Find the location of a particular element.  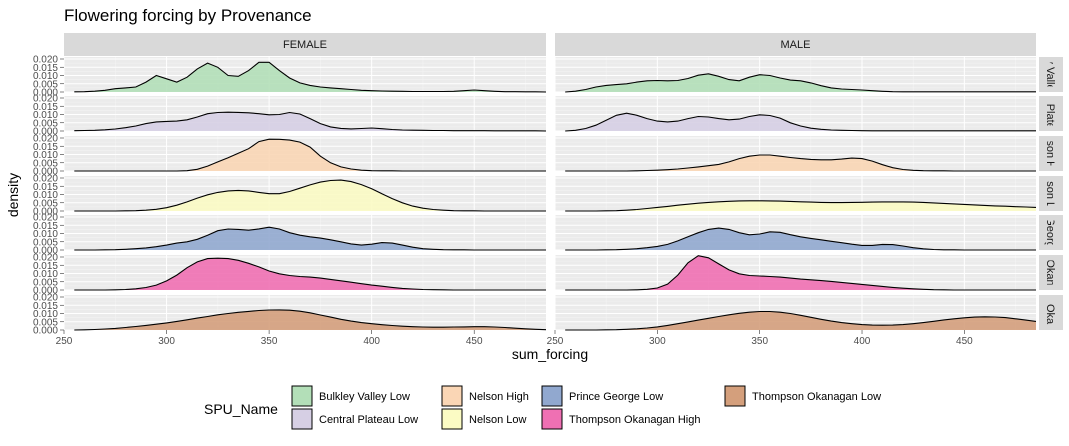

legend-label: Bulkley Valley Low is located at coordinates (364, 397).